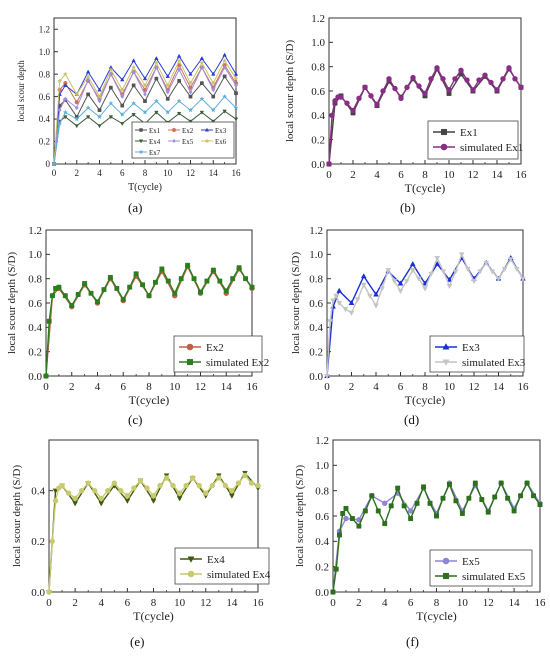 The width and height of the screenshot is (550, 667). I want to click on legend-label: Ex7, so click(155, 153).